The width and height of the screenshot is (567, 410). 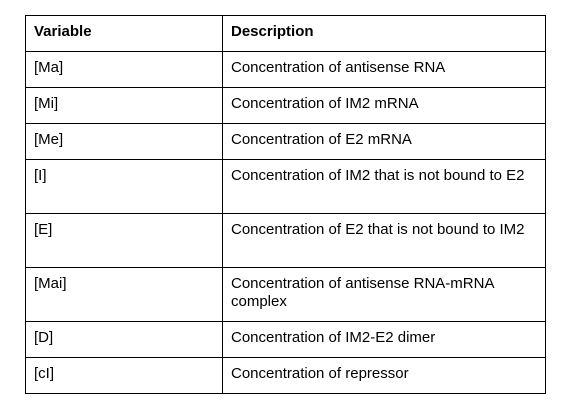 What do you see at coordinates (124, 69) in the screenshot?
I see `variable-cell: [Ma]` at bounding box center [124, 69].